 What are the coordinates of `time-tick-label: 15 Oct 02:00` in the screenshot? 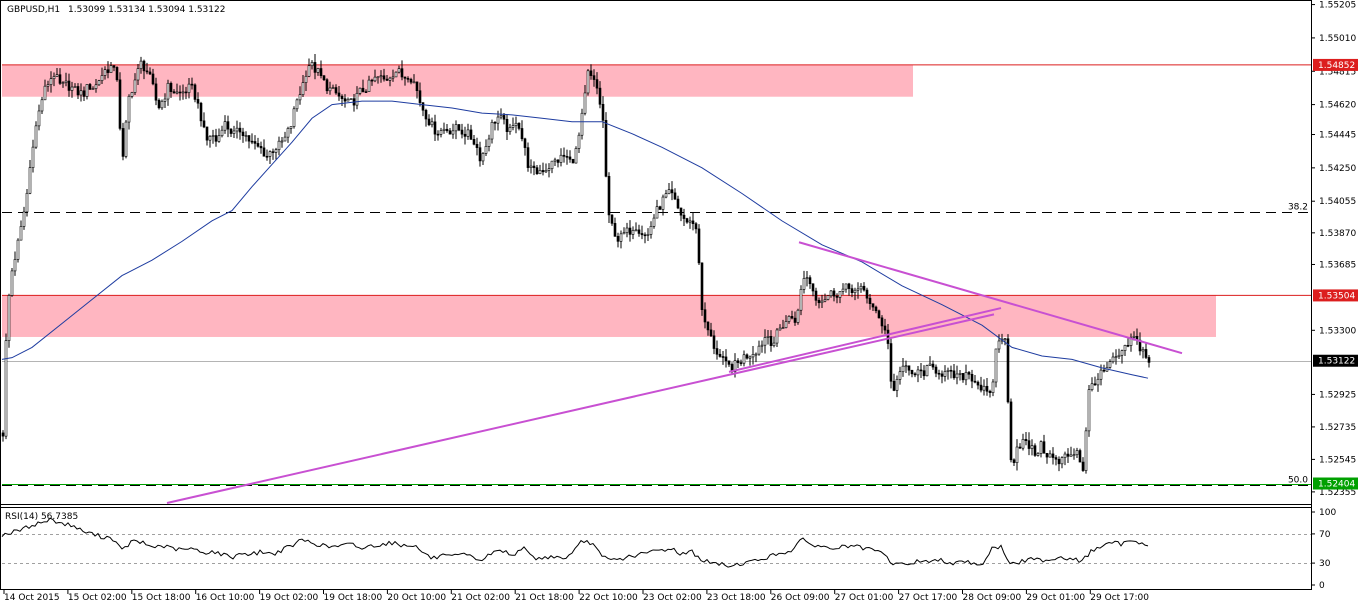 It's located at (97, 598).